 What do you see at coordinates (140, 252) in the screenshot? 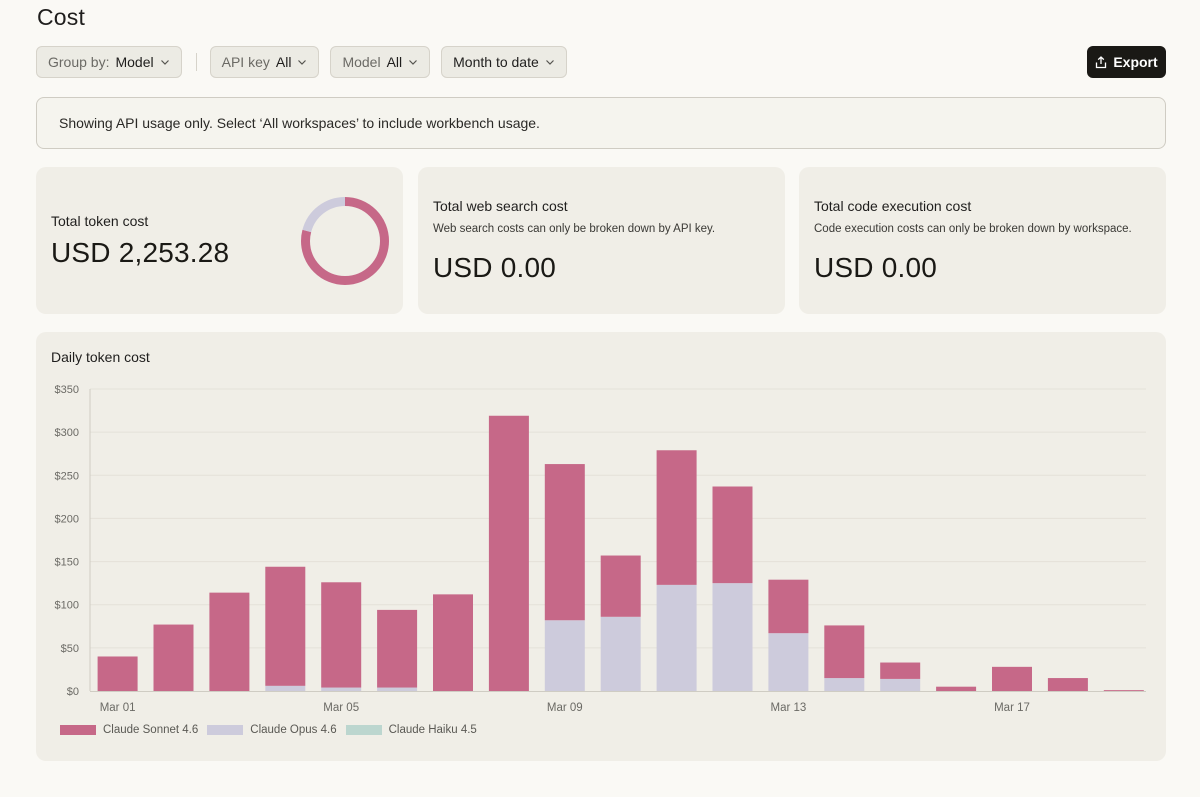
I see `token-cost-value: USD 2,253.28` at bounding box center [140, 252].